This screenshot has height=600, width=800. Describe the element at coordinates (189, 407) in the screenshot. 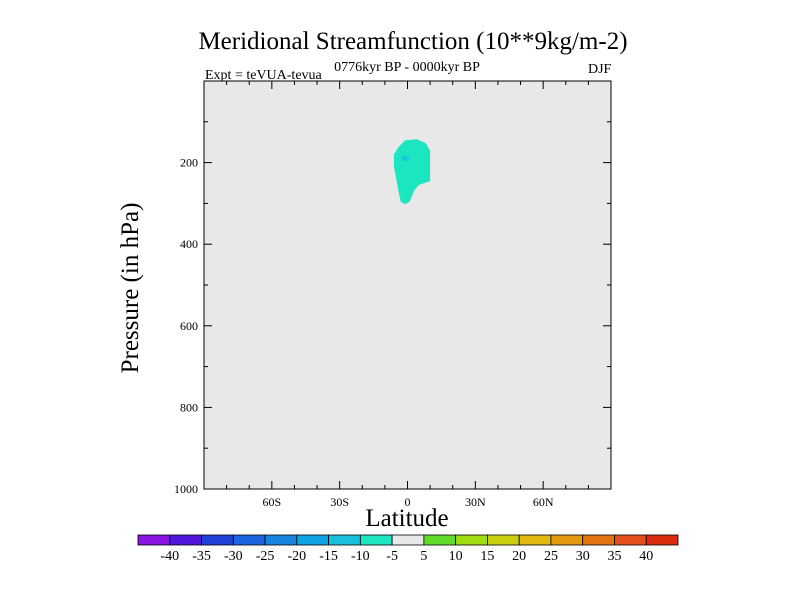

I see `y-tick-label: 800` at that location.